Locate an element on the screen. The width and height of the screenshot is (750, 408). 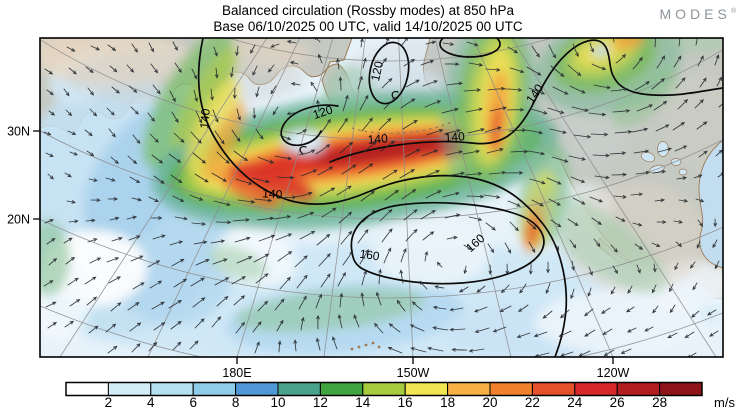
colorbar-tick-label: 12 is located at coordinates (320, 401).